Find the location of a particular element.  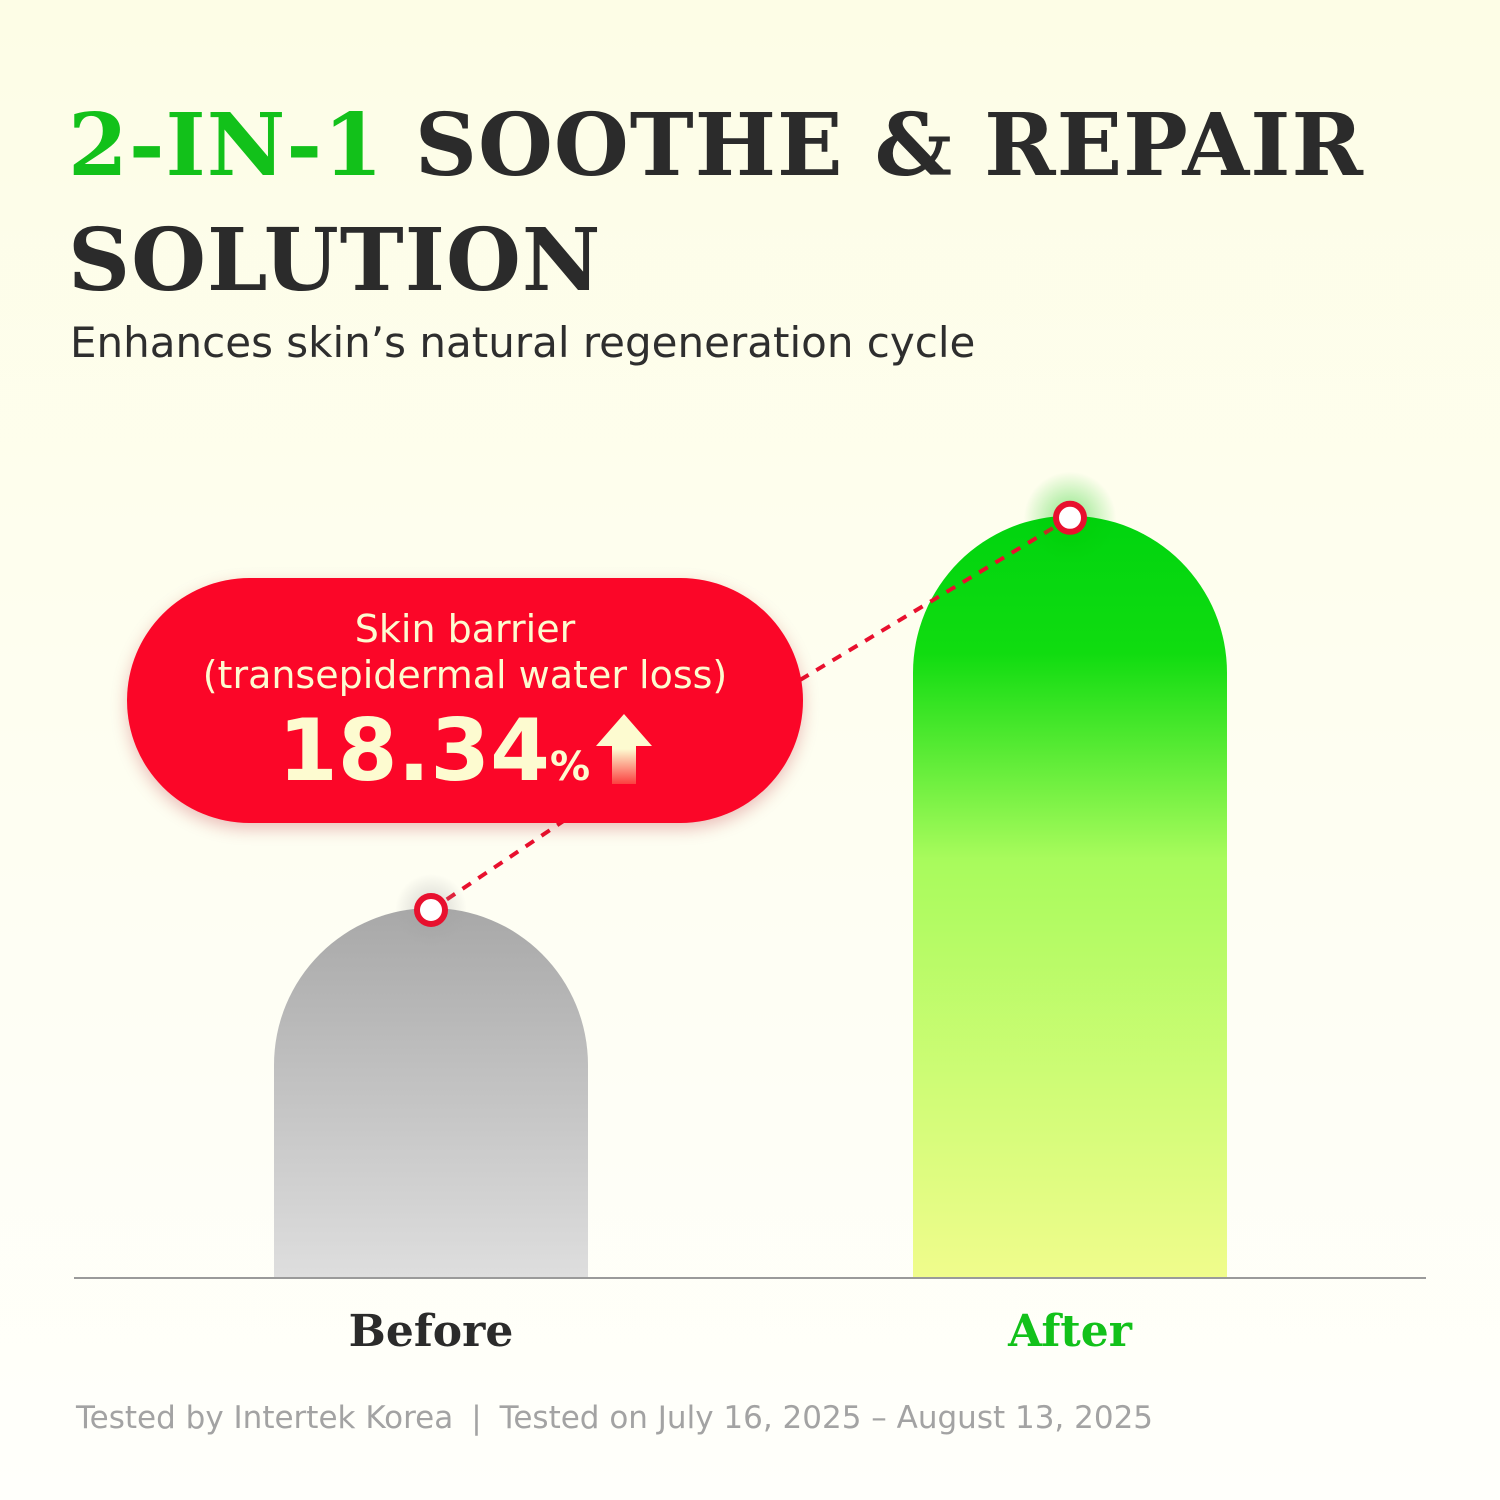

x-label-after: After is located at coordinates (1070, 1331).